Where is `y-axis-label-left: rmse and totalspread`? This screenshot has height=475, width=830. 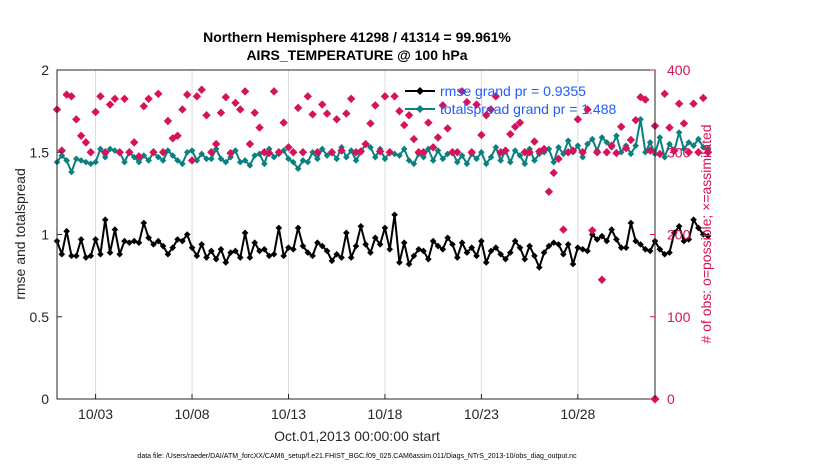 y-axis-label-left: rmse and totalspread is located at coordinates (20, 234).